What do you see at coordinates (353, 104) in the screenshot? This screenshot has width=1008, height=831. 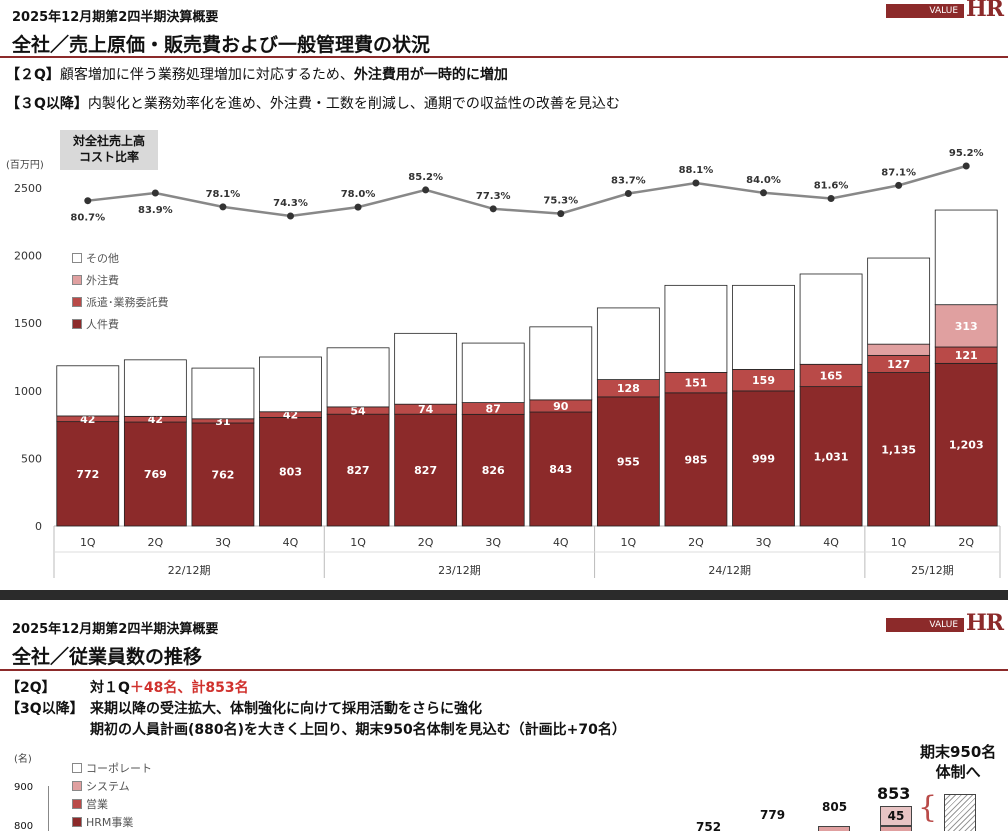 I see `note-3q-text: 内製化と業務効率化を進め、外注費・工数を削減し、通期での収益性の改善を見込む` at bounding box center [353, 104].